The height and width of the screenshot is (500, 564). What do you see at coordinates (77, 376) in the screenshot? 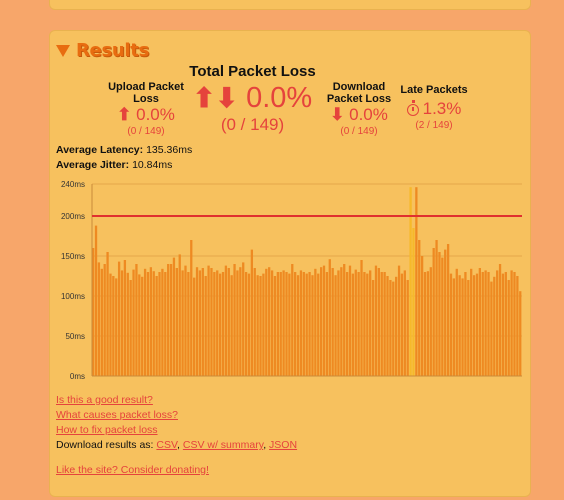
I see `y-tick-label: 0ms` at bounding box center [77, 376].